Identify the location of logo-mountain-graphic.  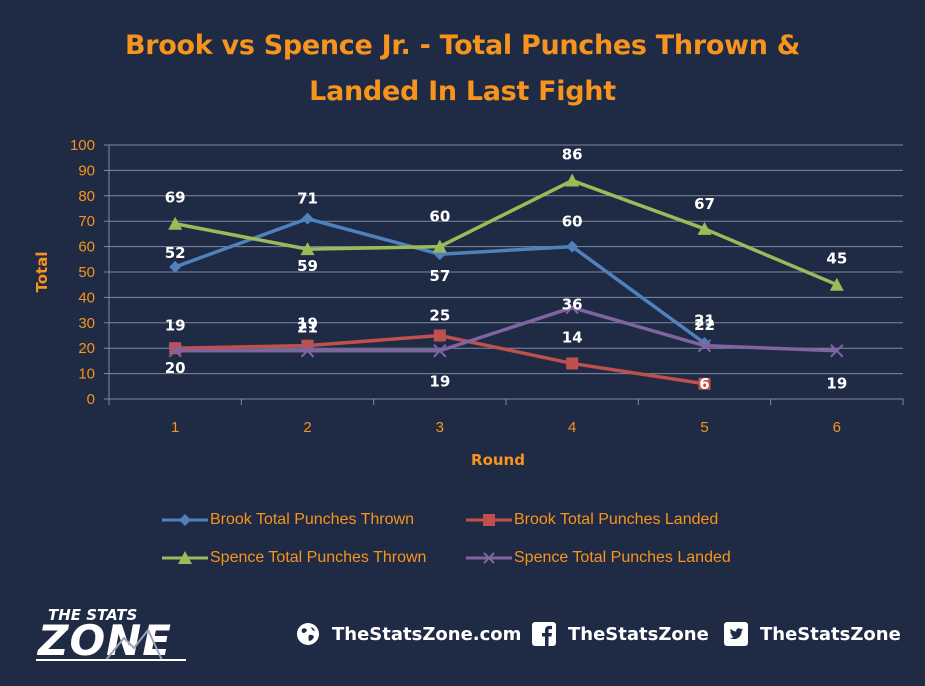
(111, 644).